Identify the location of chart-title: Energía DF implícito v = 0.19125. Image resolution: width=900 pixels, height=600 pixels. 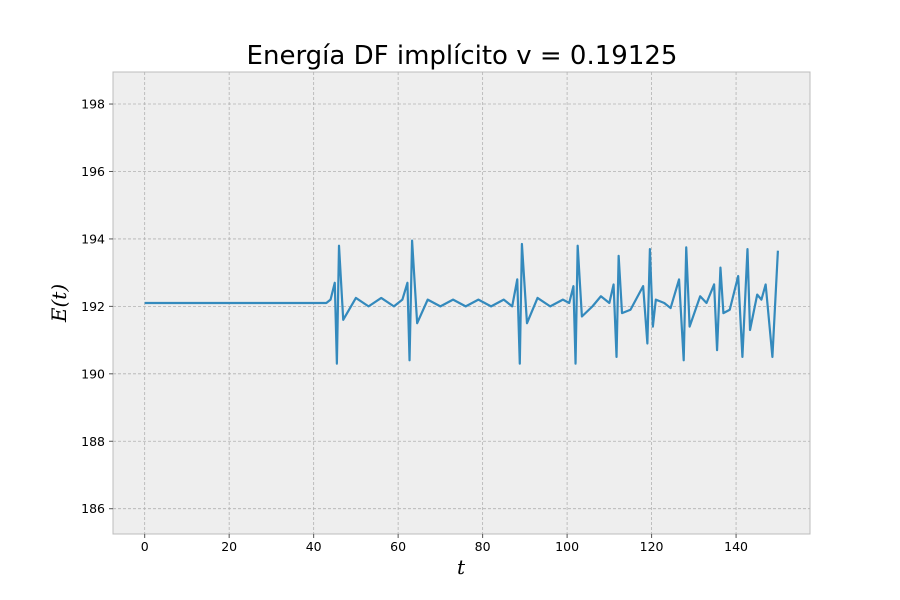
(462, 56).